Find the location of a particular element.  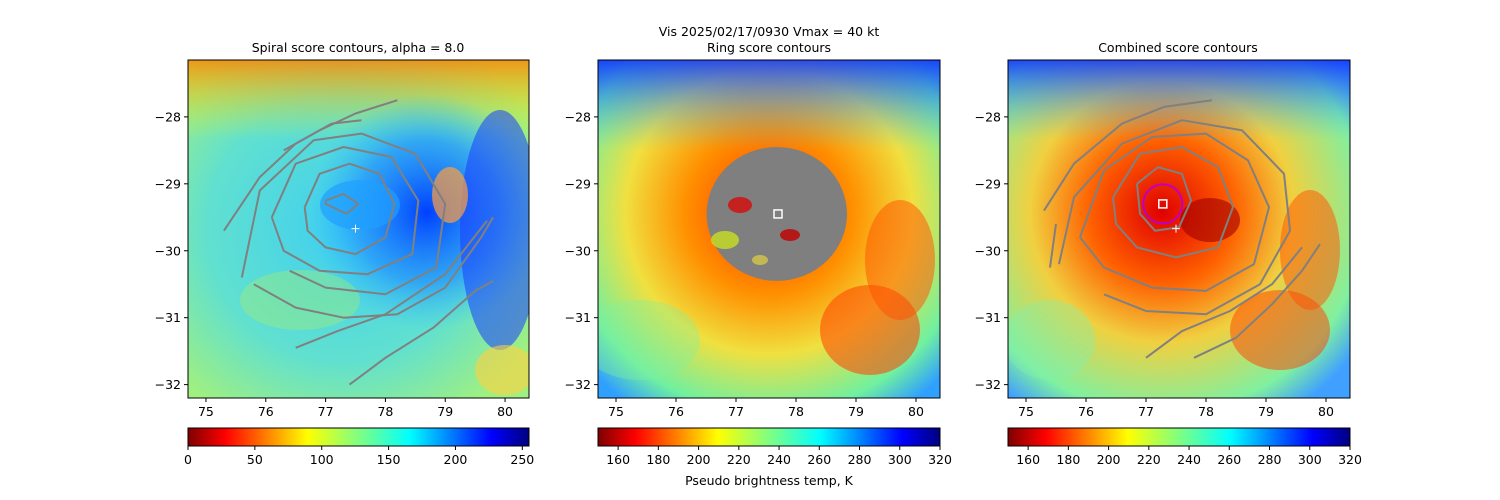

y-axis-ring: −28 −29 −30 −31 −32 is located at coordinates (581, 250).